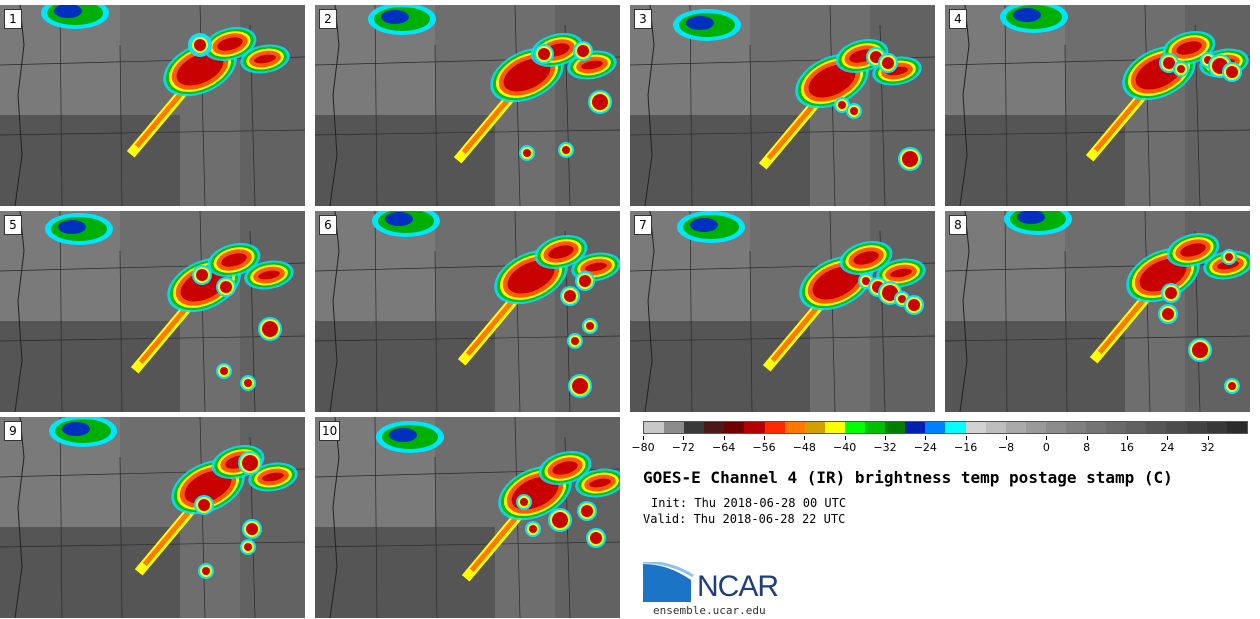 The width and height of the screenshot is (1260, 619). I want to click on colorbar-tick-label: −40, so click(845, 447).